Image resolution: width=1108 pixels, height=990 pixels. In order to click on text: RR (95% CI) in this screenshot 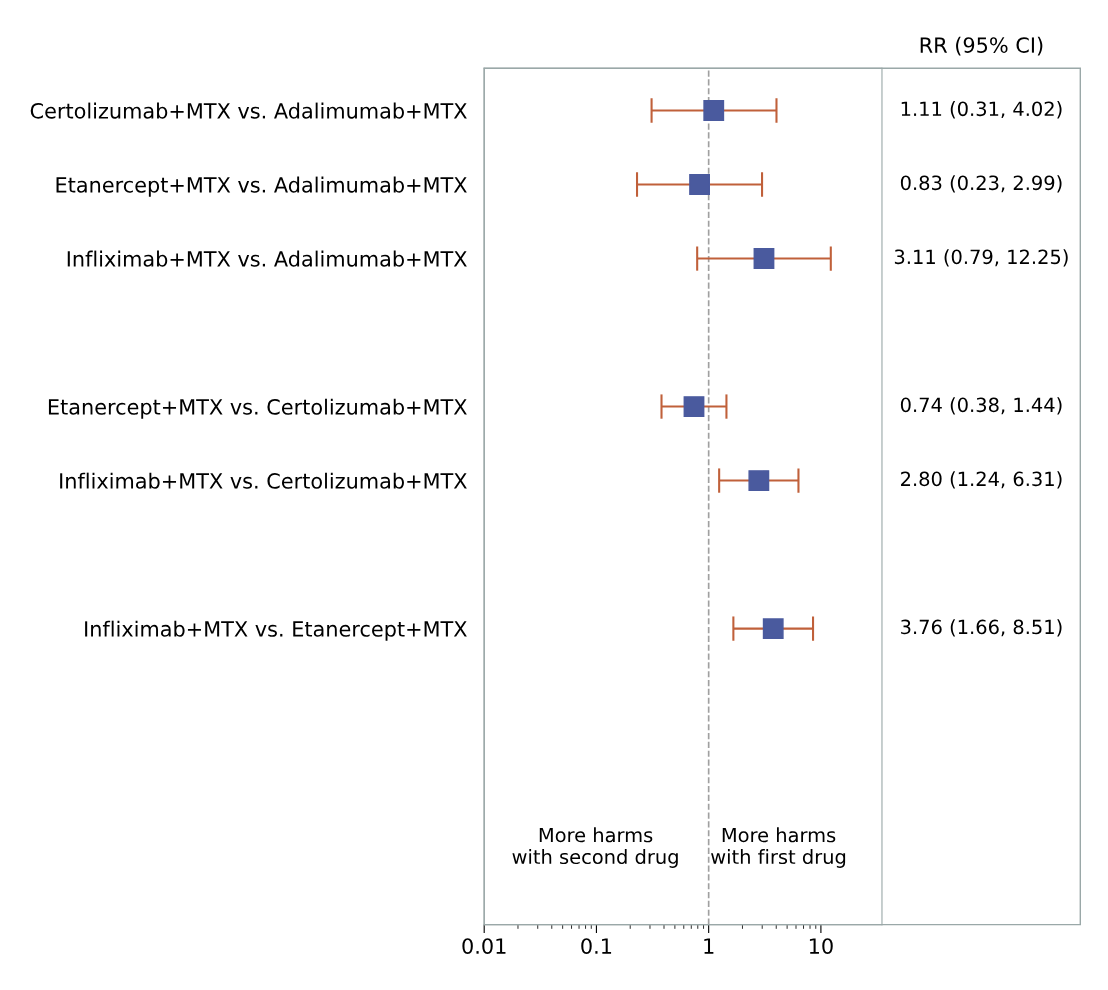, I will do `click(981, 46)`.